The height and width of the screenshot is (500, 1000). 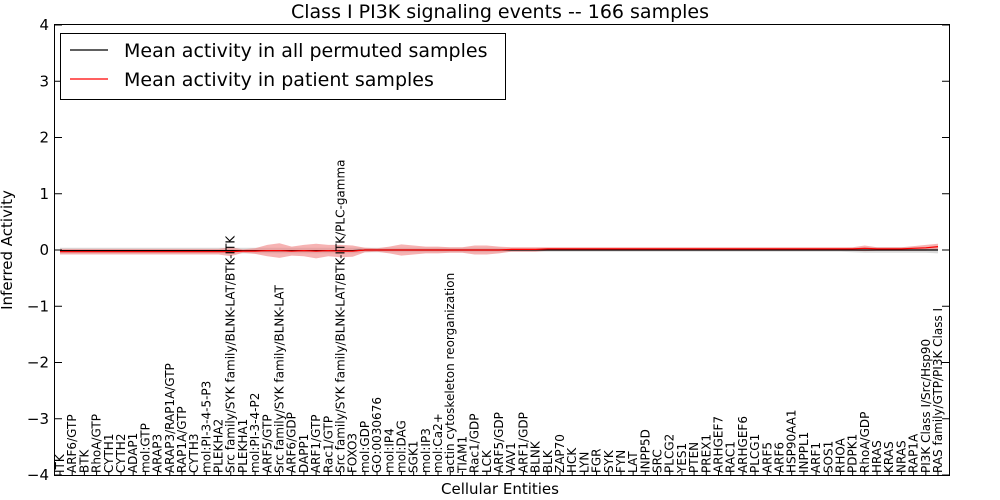 I want to click on x-tick-label: LAT, so click(x=633, y=462).